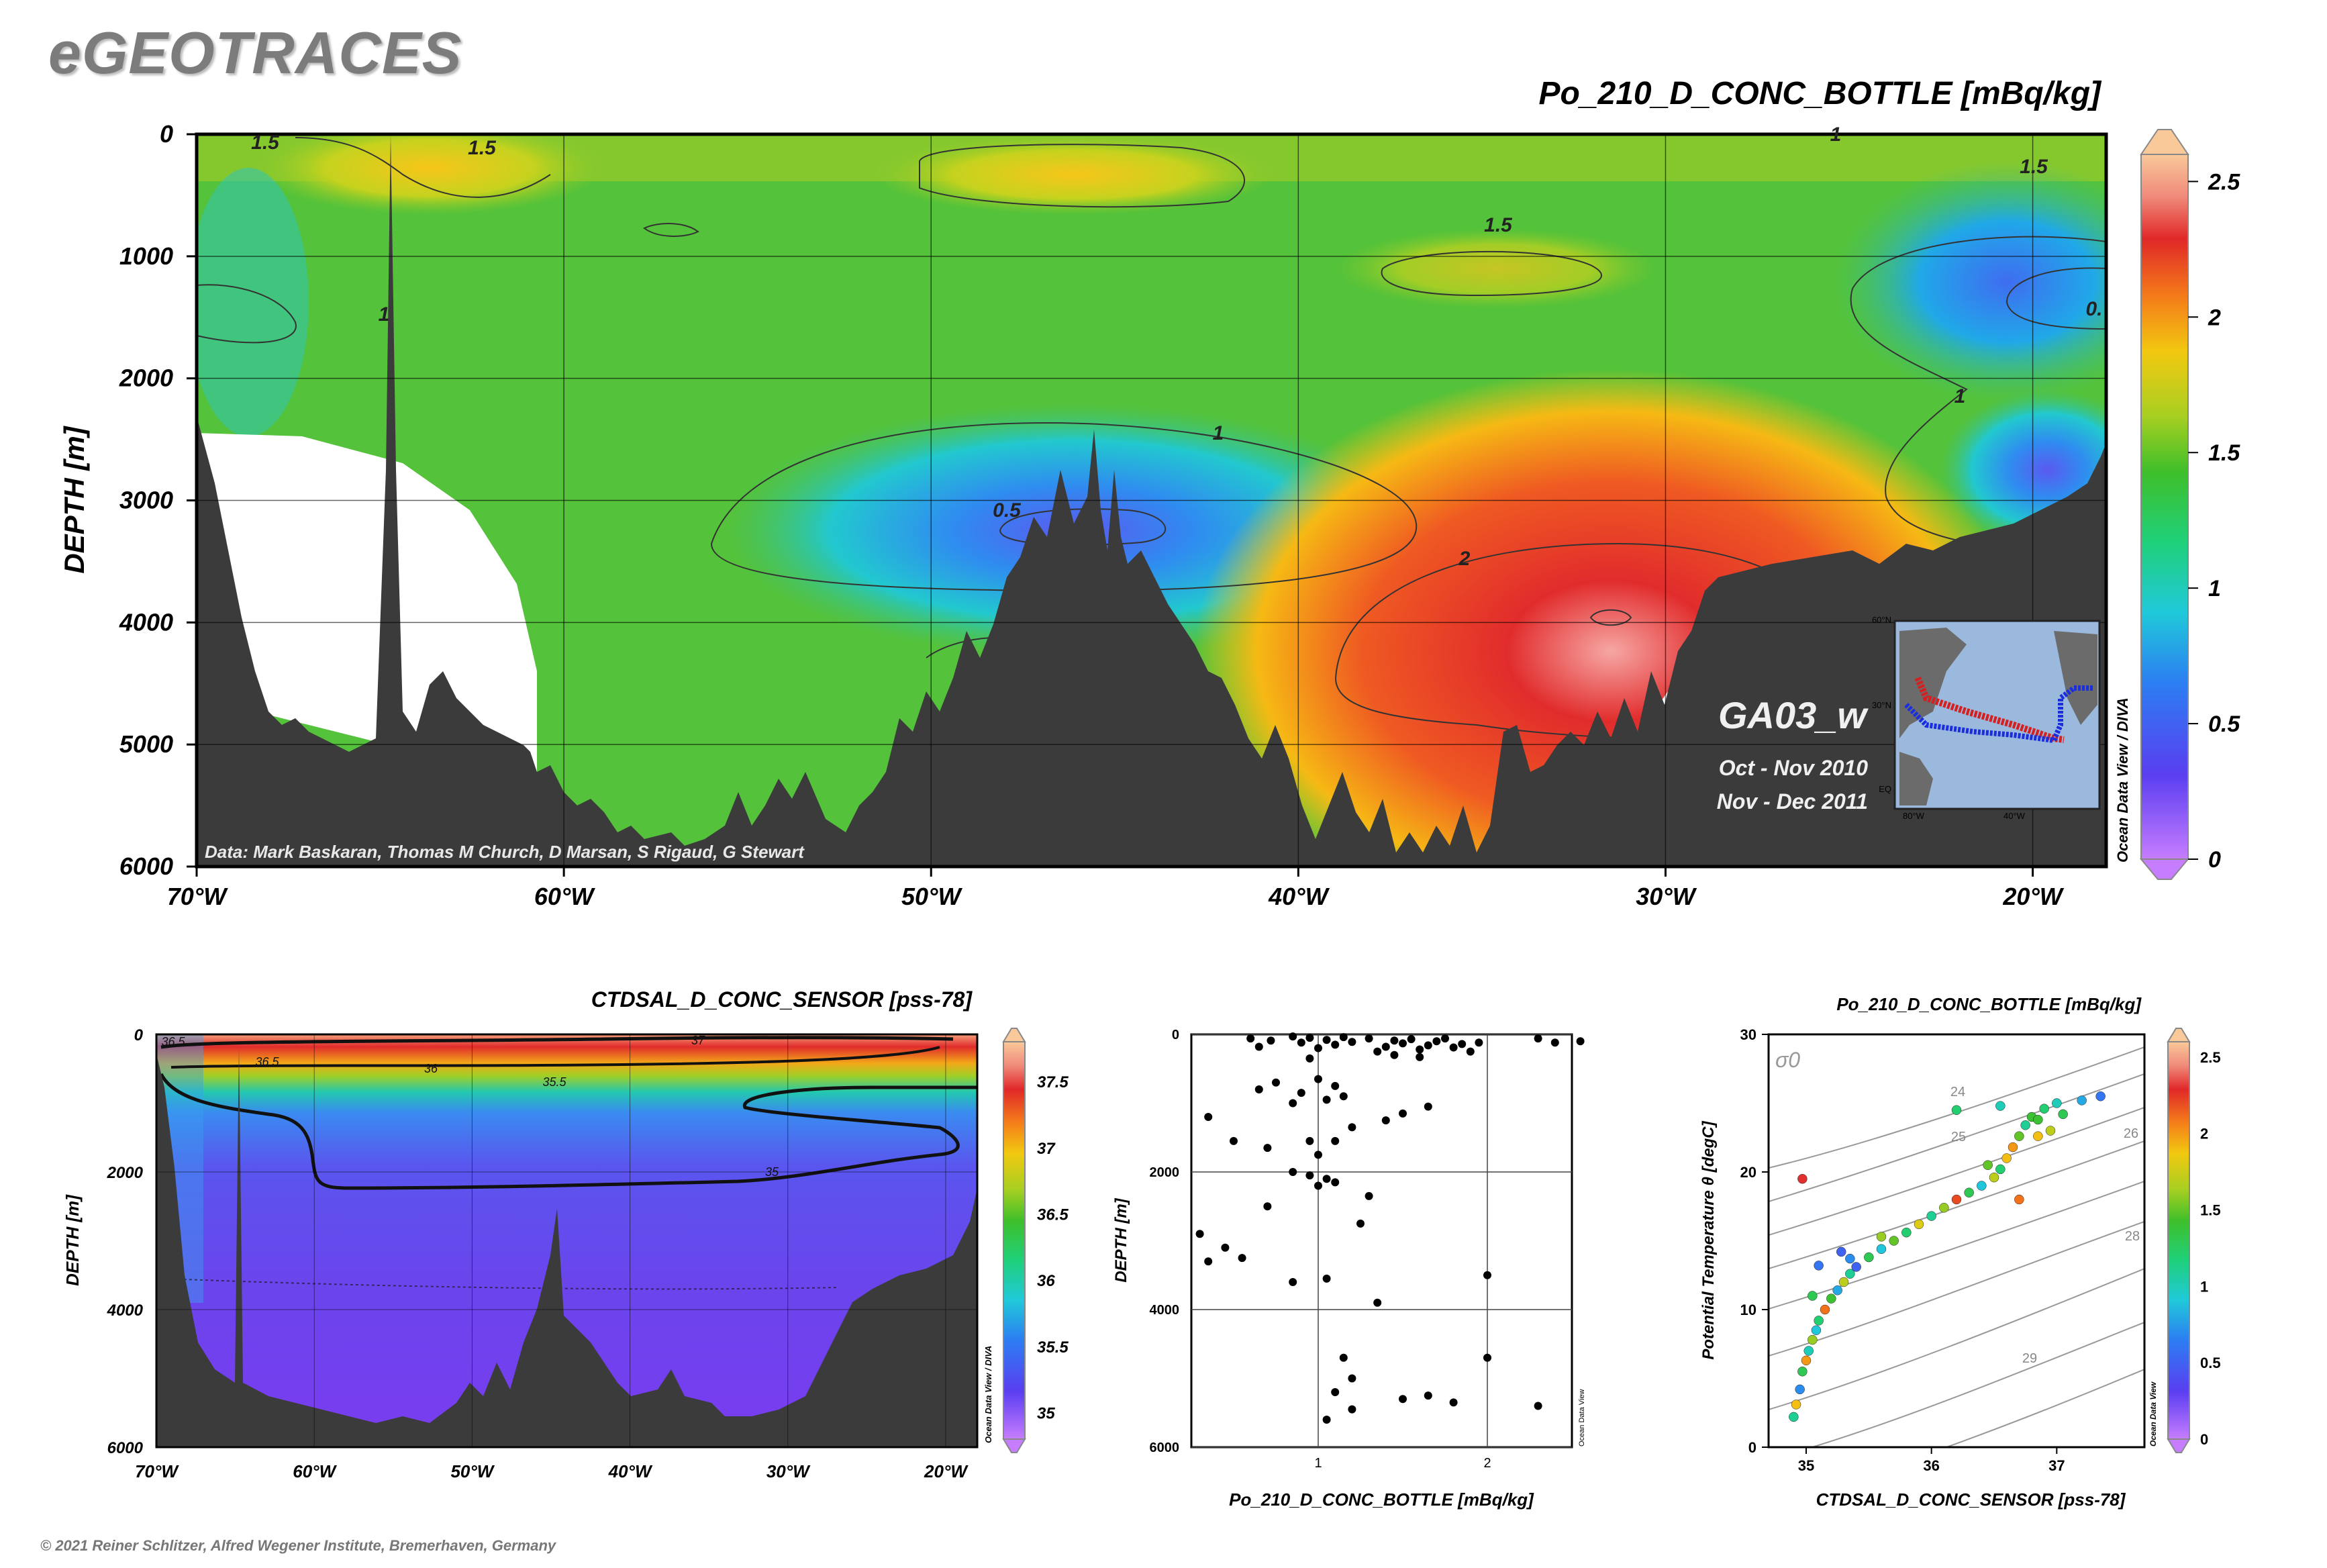  Describe the element at coordinates (1046, 1149) in the screenshot. I see `salinity-colorbar-tick-label: 37` at that location.